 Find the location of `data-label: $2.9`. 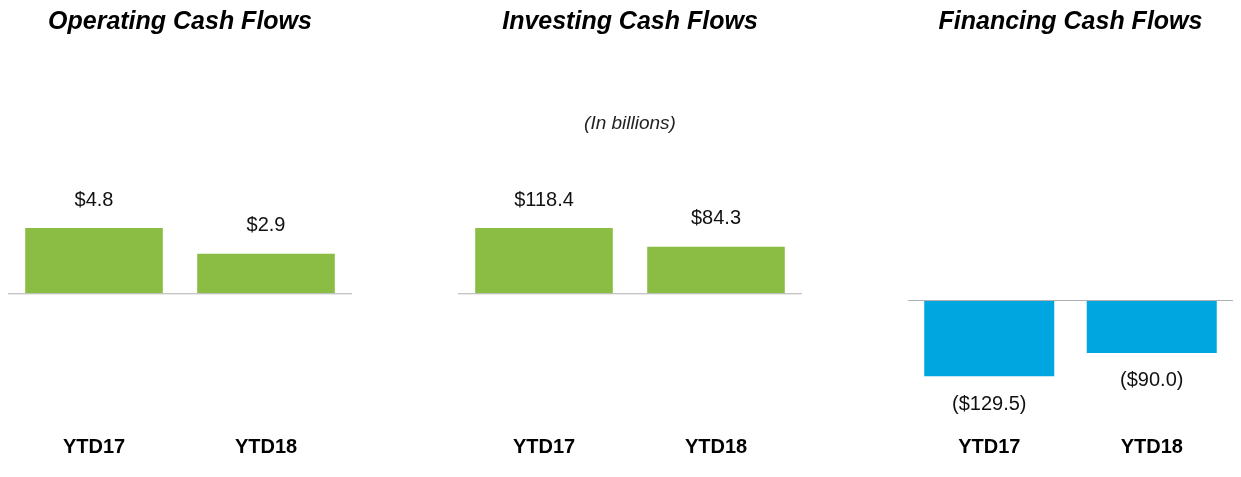

data-label: $2.9 is located at coordinates (266, 224).